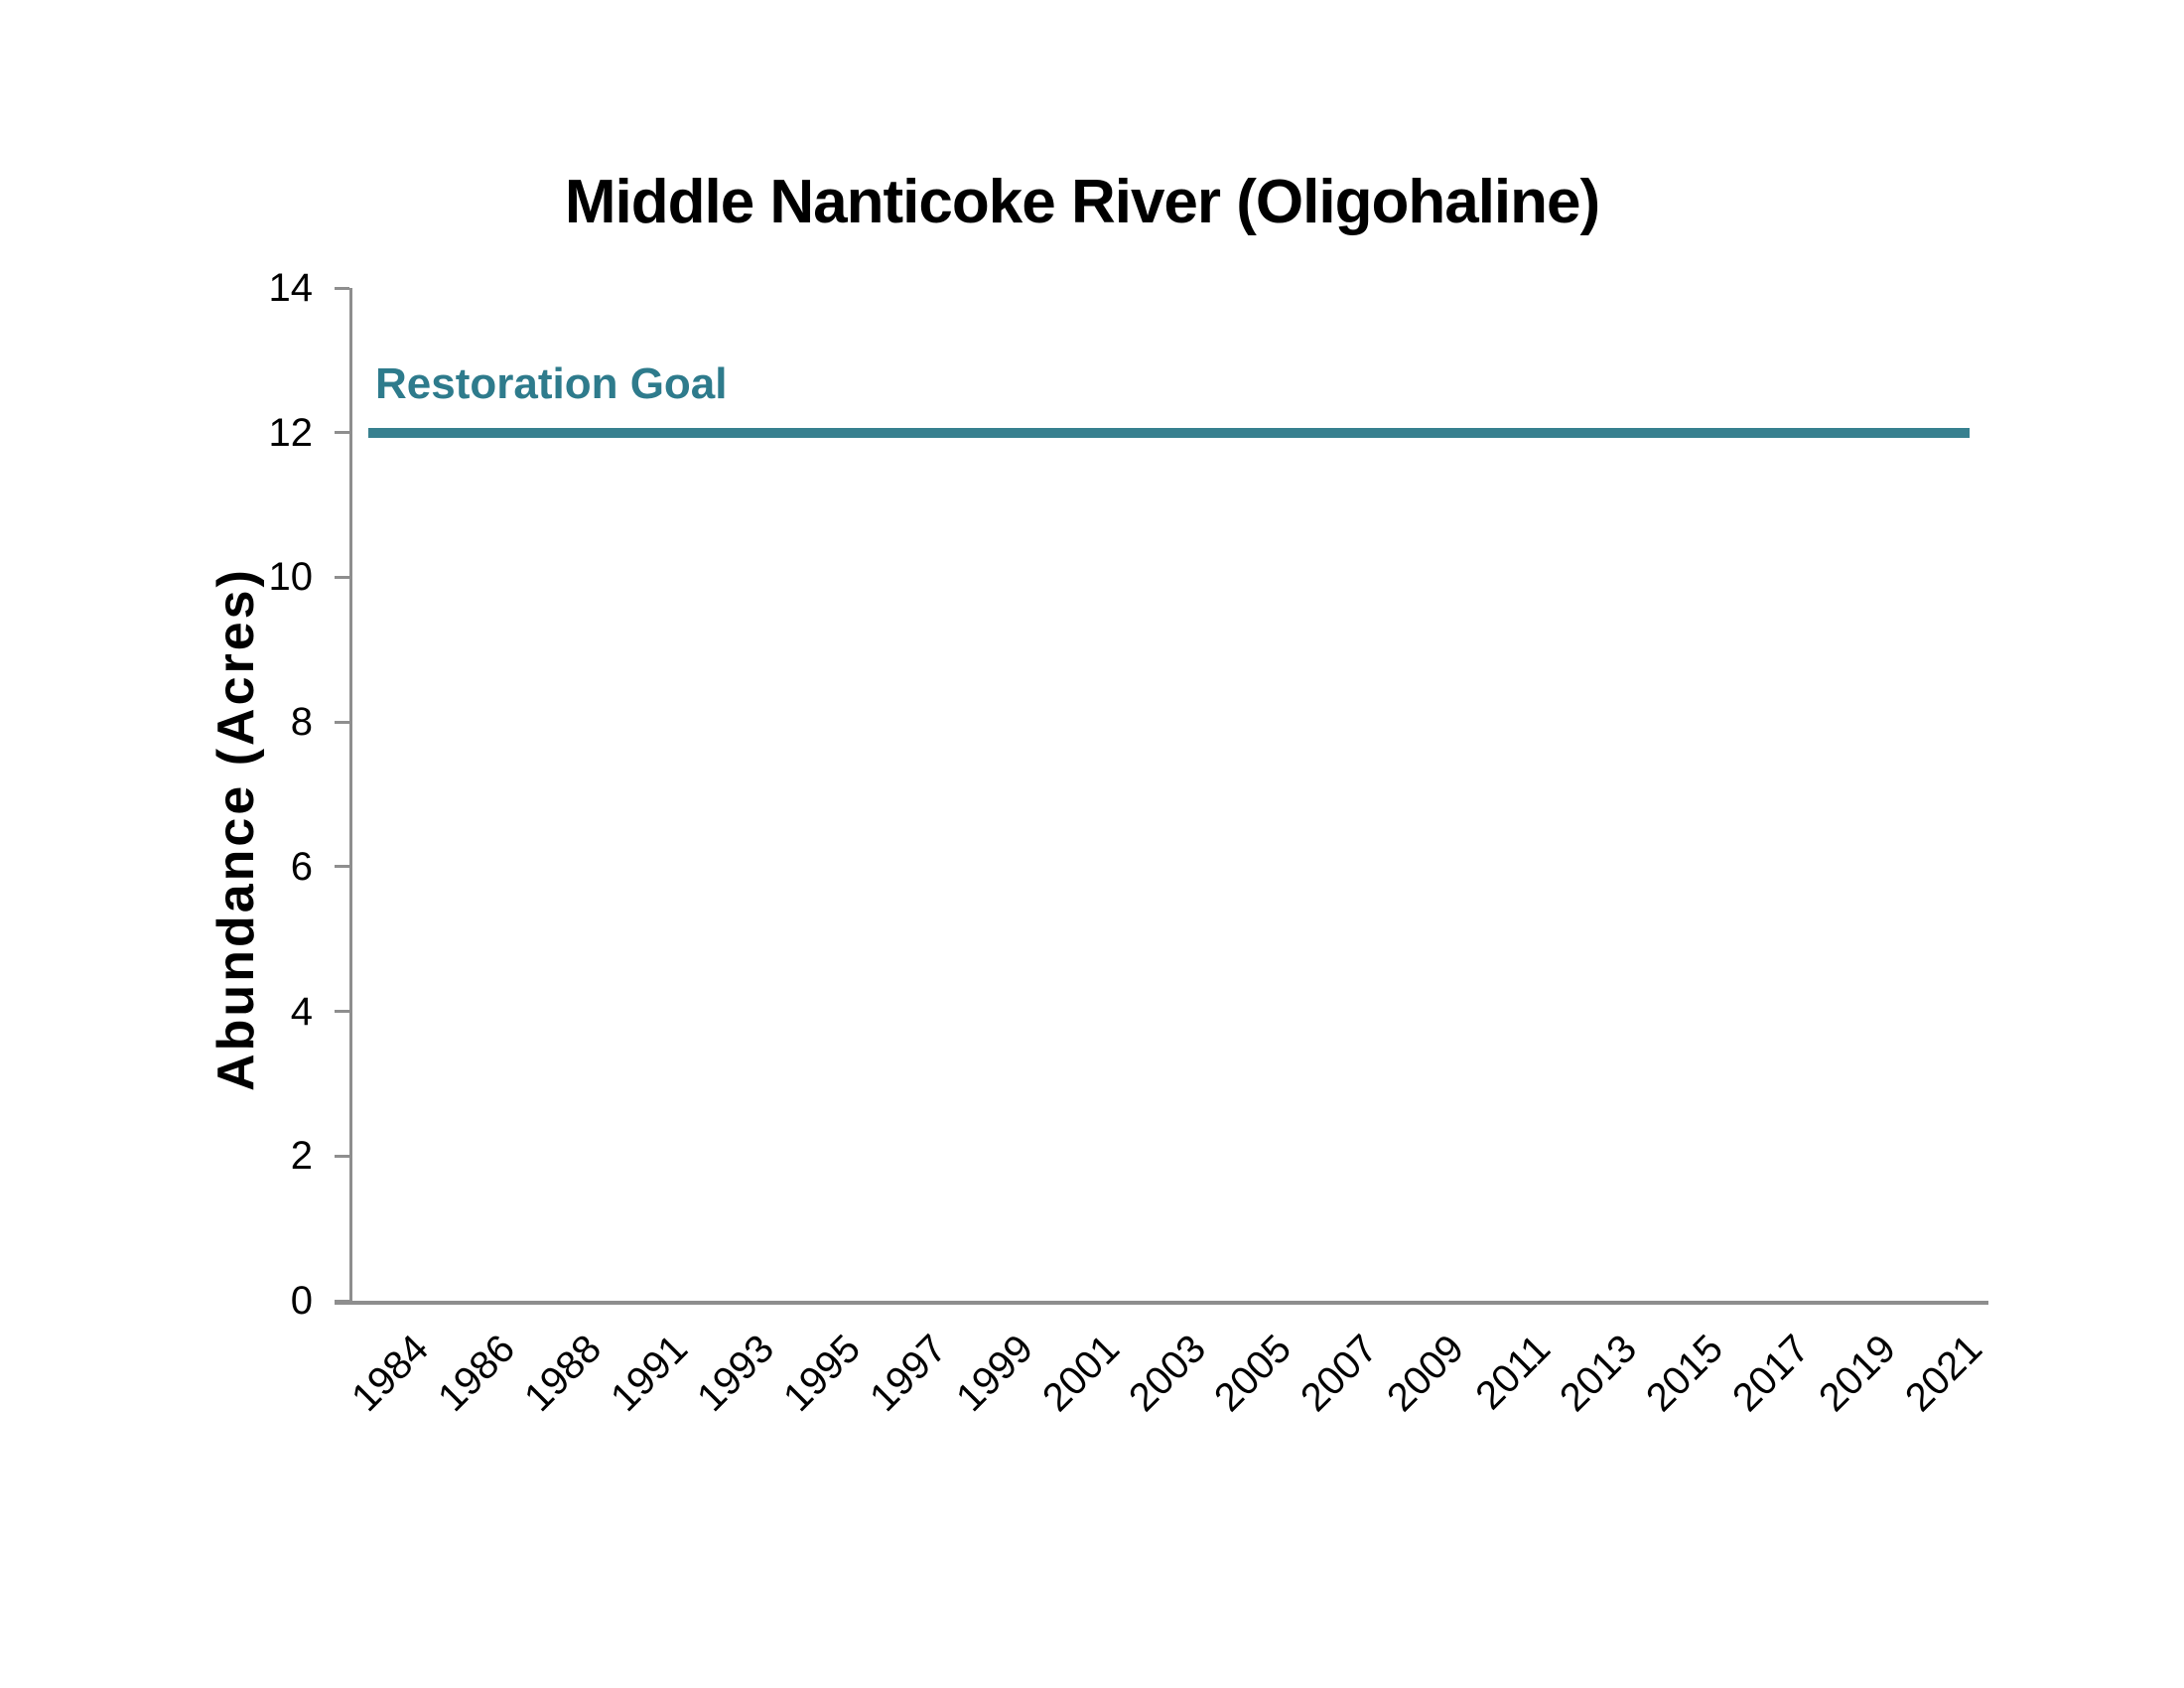 The width and height of the screenshot is (2184, 1688). What do you see at coordinates (1161, 1303) in the screenshot?
I see `x-axis-line` at bounding box center [1161, 1303].